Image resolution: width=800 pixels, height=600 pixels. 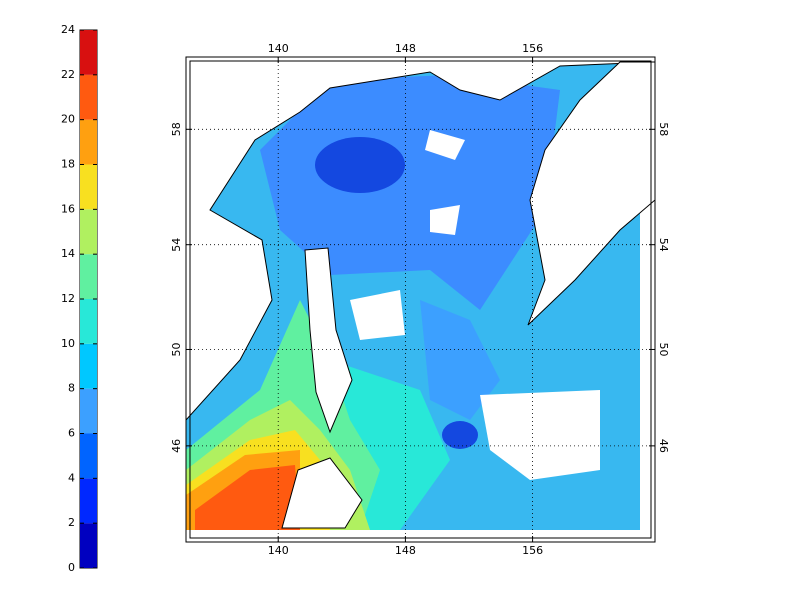 What do you see at coordinates (405, 550) in the screenshot?
I see `lon-label-bottom: 148` at bounding box center [405, 550].